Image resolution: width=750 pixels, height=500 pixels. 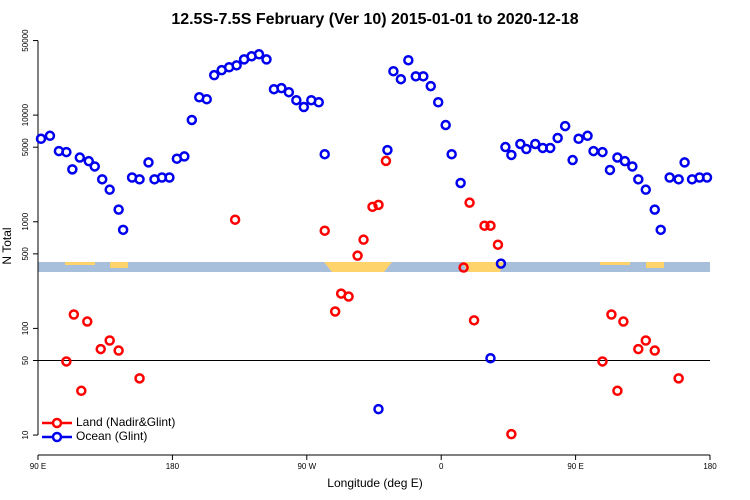 I want to click on y-tick-label: 5000, so click(x=25, y=147).